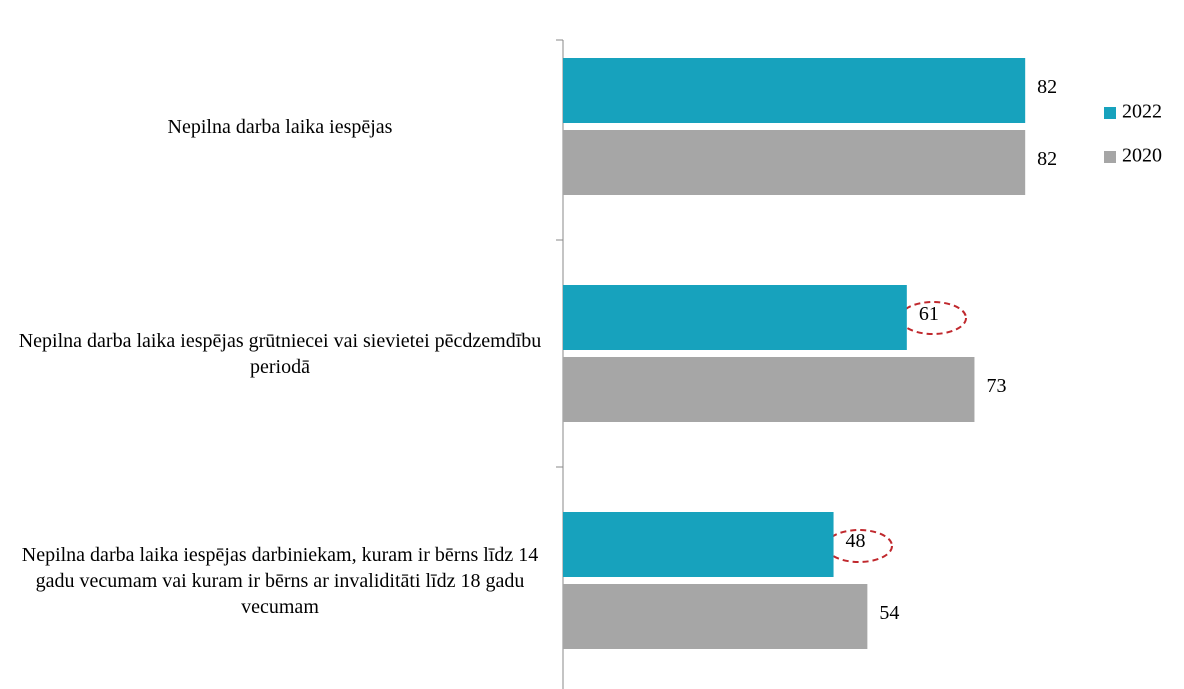 The height and width of the screenshot is (689, 1184). Describe the element at coordinates (996, 386) in the screenshot. I see `value-label: 73` at that location.